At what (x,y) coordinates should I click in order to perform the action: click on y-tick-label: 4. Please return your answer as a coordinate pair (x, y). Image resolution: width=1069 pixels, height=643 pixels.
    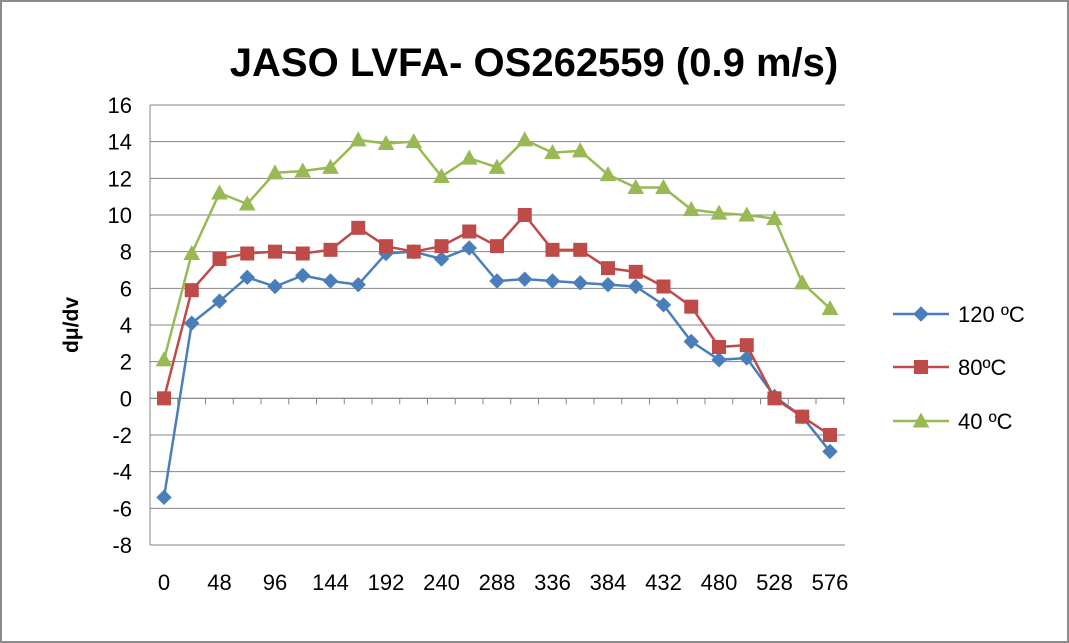
    Looking at the image, I should click on (126, 325).